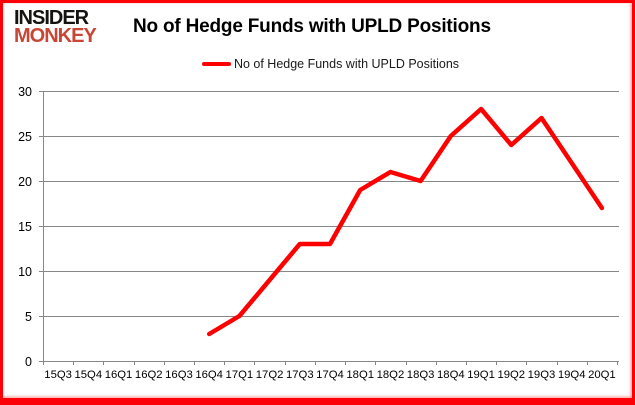 The width and height of the screenshot is (635, 405). What do you see at coordinates (330, 375) in the screenshot?
I see `x-axis-label: 17Q4` at bounding box center [330, 375].